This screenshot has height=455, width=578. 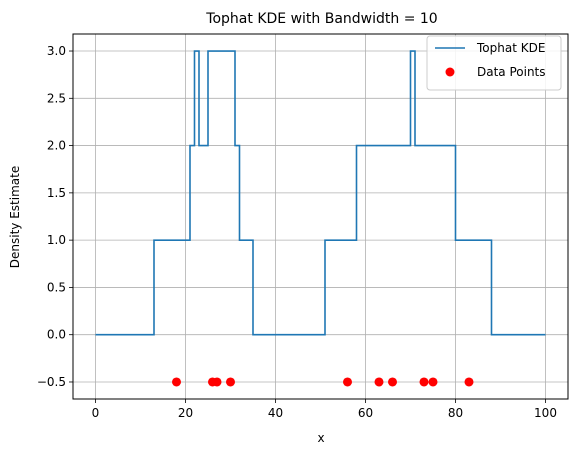 I want to click on legend: Tophat KDE Data Points, so click(x=494, y=63).